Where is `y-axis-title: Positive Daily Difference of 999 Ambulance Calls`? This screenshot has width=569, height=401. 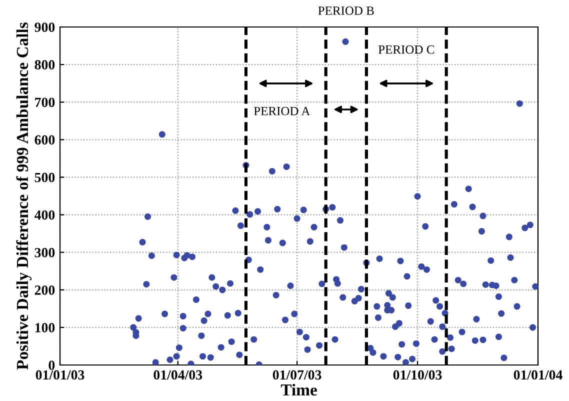 y-axis-title: Positive Daily Difference of 999 Ambulance Calls is located at coordinates (24, 196).